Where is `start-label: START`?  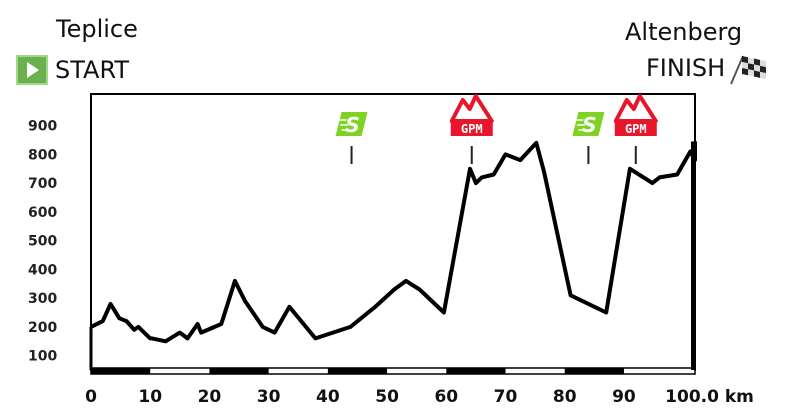
start-label: START is located at coordinates (92, 70).